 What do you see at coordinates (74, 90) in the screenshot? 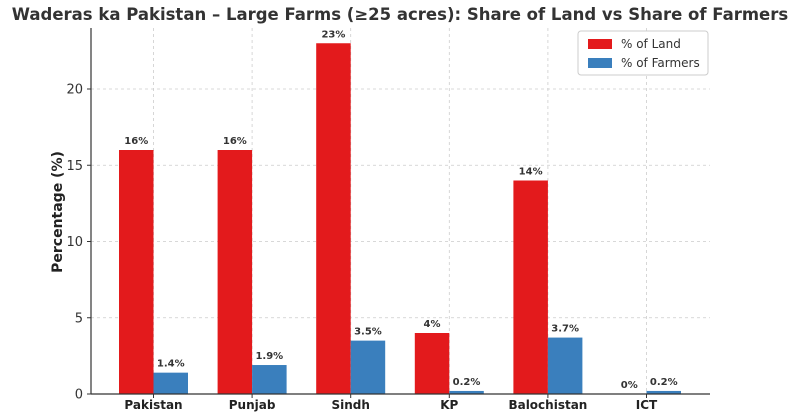
I see `y-tick-label: 20` at bounding box center [74, 90].